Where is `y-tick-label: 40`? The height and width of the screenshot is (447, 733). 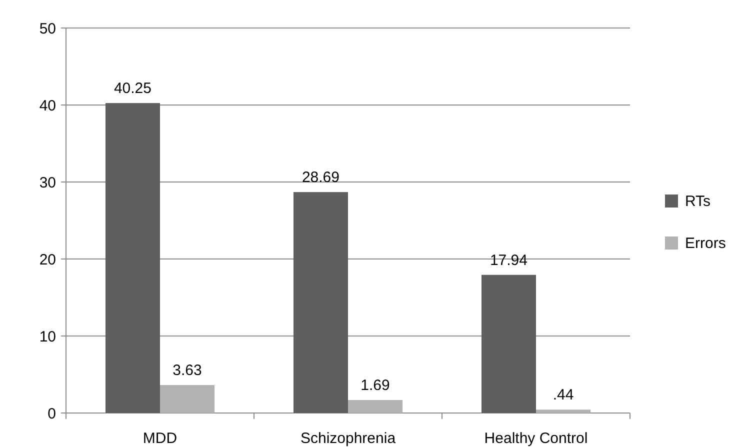
y-tick-label: 40 is located at coordinates (47, 105).